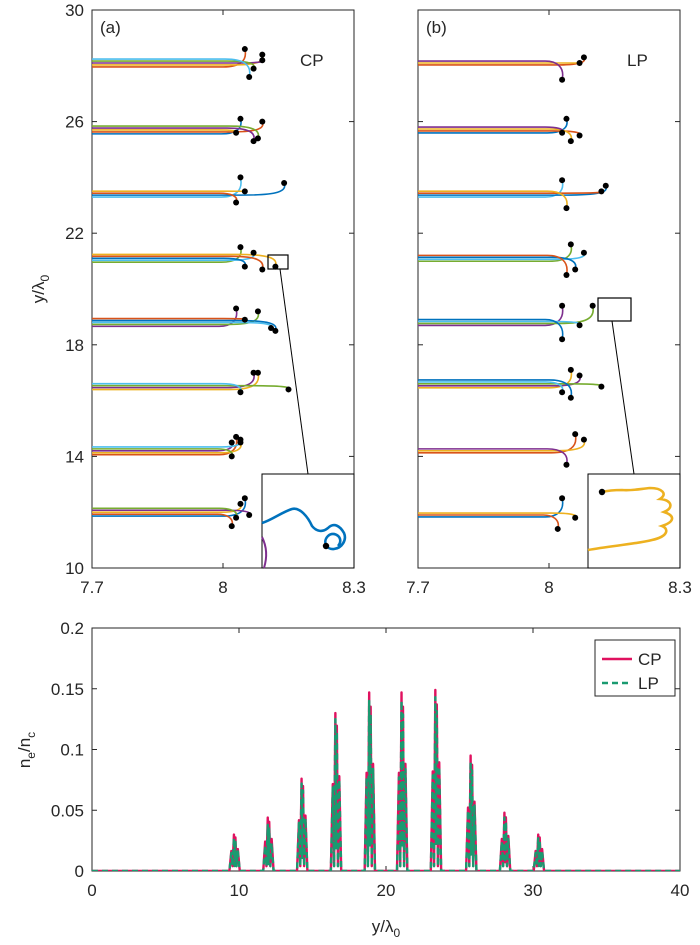 The height and width of the screenshot is (945, 700). I want to click on density-legend: CP LP, so click(635, 668).